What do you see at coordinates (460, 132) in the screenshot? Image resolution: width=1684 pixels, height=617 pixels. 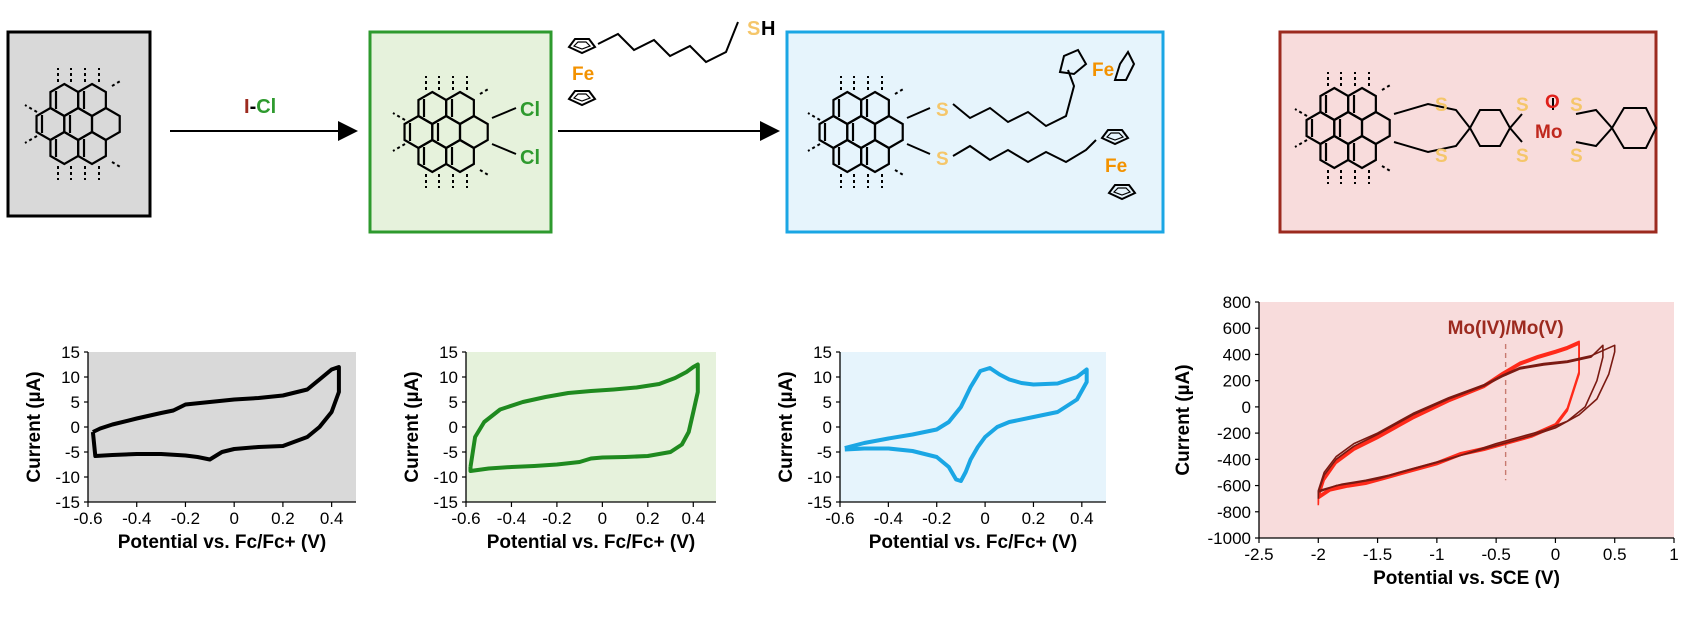 I see `scheme-box-dichloride: Cl Cl` at bounding box center [460, 132].